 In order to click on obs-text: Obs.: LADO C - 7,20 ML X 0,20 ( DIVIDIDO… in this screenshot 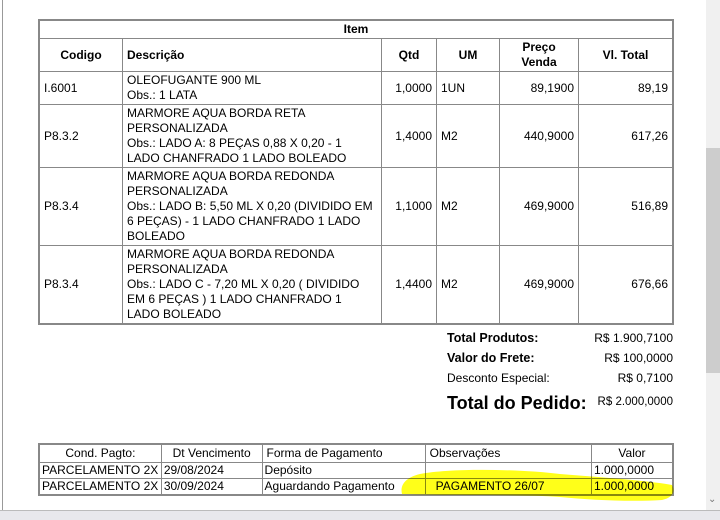, I will do `click(243, 299)`.